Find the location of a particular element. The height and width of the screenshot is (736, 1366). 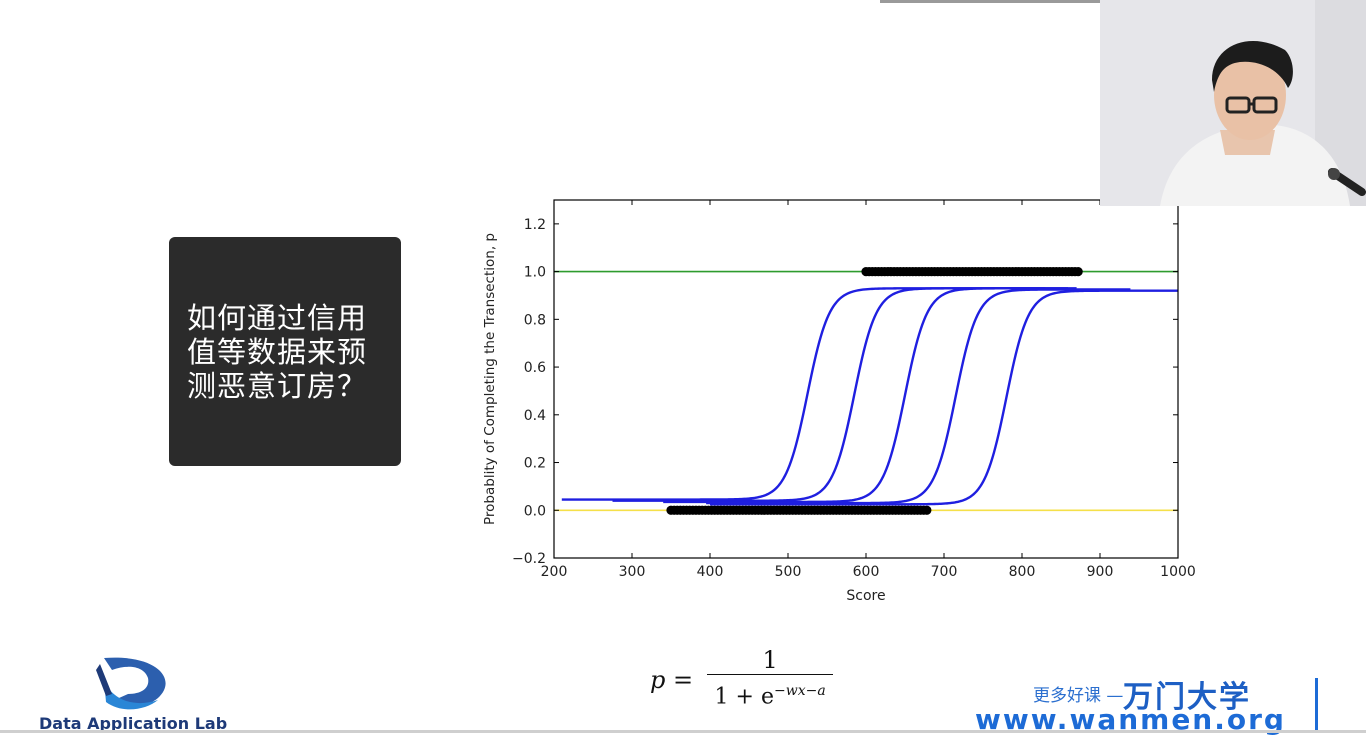

x-tick-label: 900 is located at coordinates (1100, 572).